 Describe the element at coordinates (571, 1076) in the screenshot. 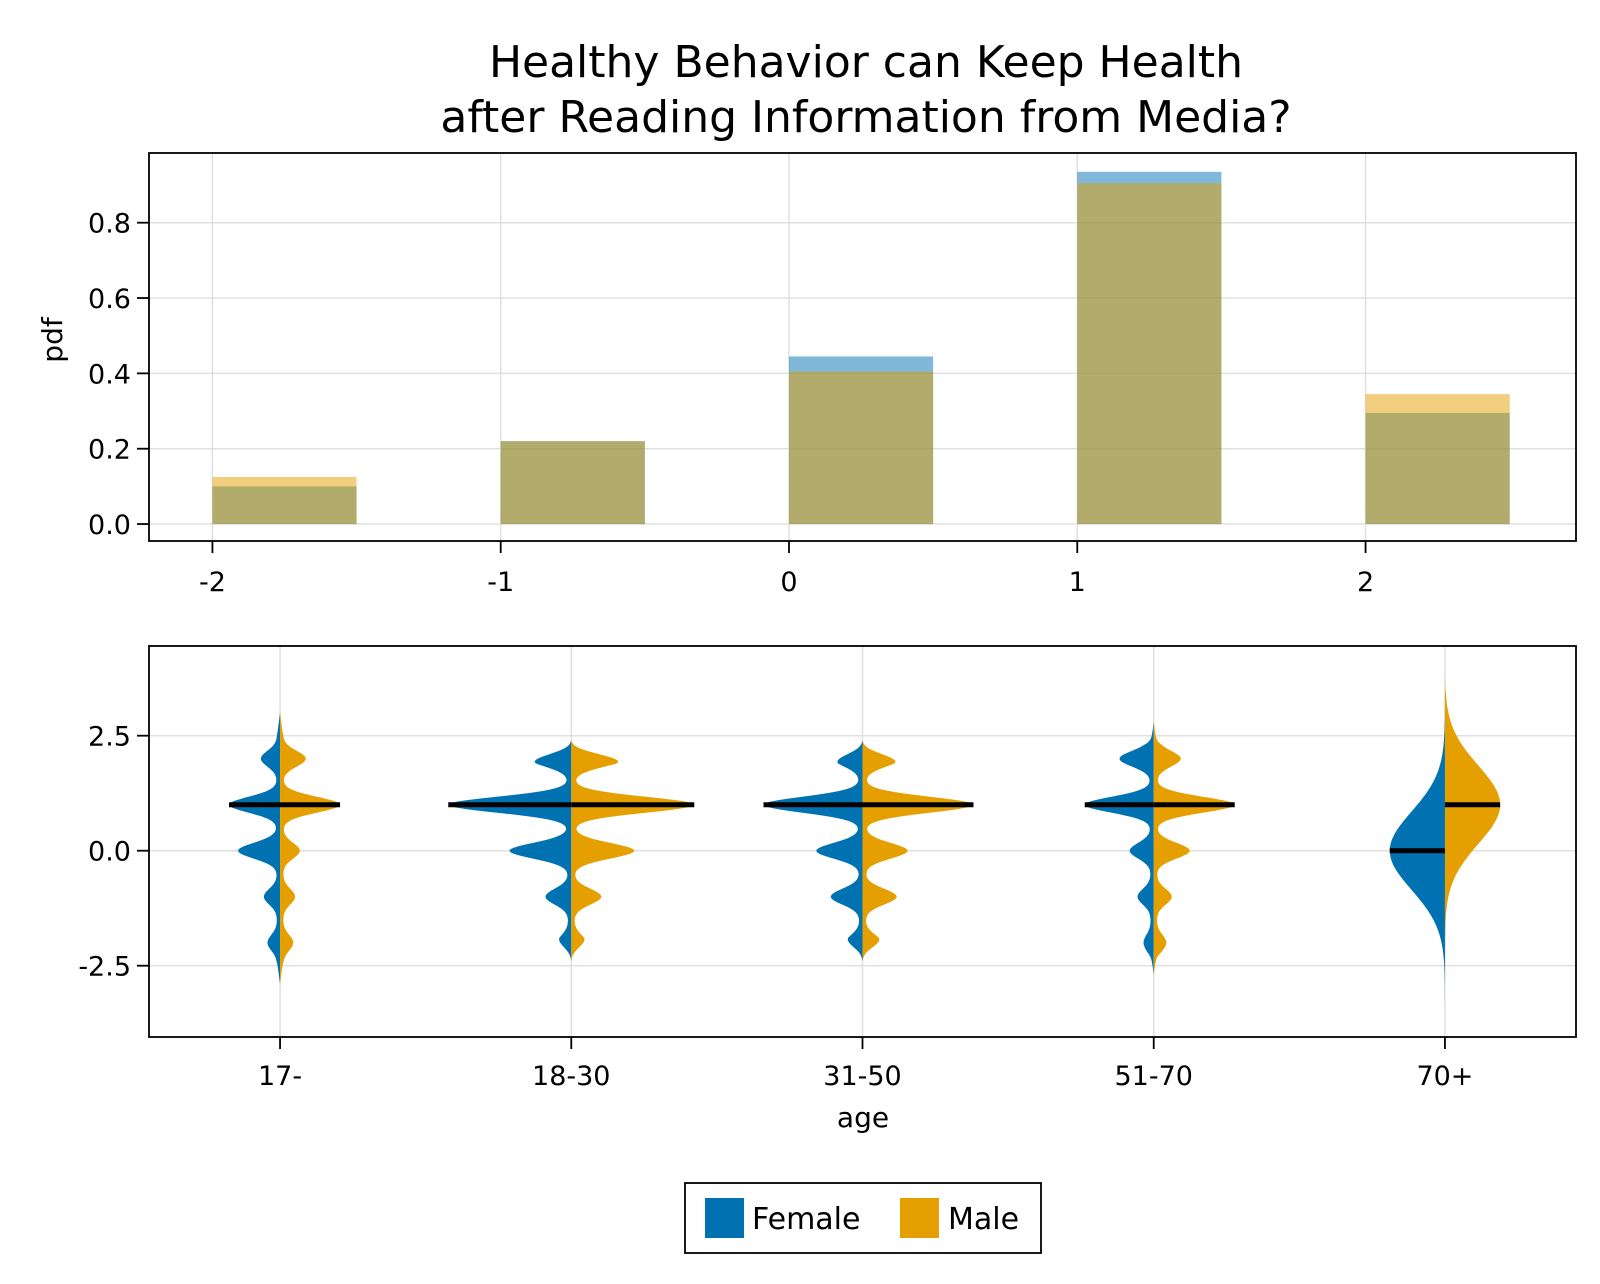

I see `violin-x-tick-label: 18-30` at that location.